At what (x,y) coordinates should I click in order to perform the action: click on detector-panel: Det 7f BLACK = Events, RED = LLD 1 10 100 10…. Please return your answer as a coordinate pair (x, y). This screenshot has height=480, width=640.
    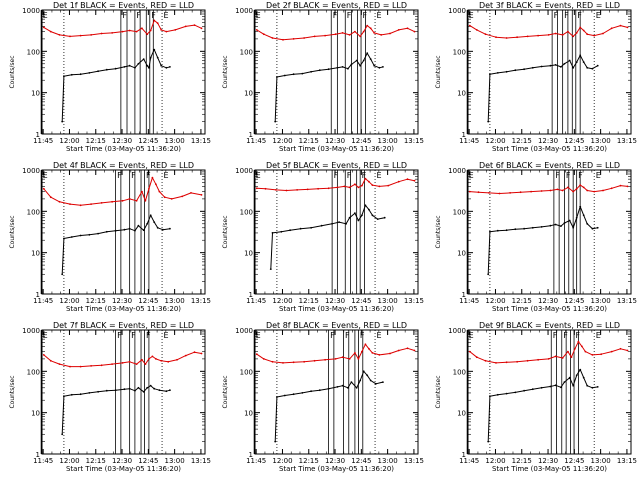
    Looking at the image, I should click on (110, 397).